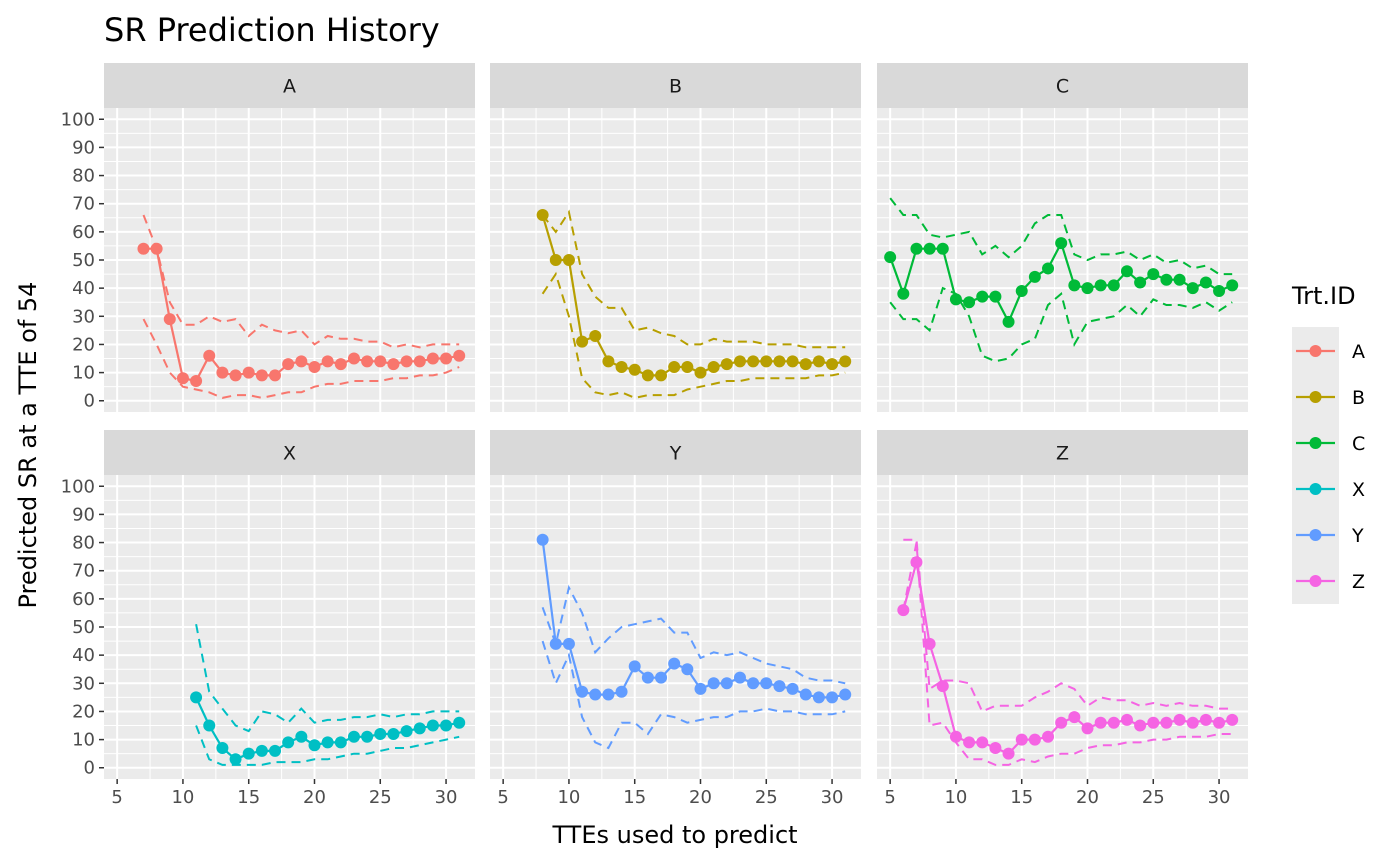 The width and height of the screenshot is (1400, 866). I want to click on y-tick-label: 80, so click(83, 543).